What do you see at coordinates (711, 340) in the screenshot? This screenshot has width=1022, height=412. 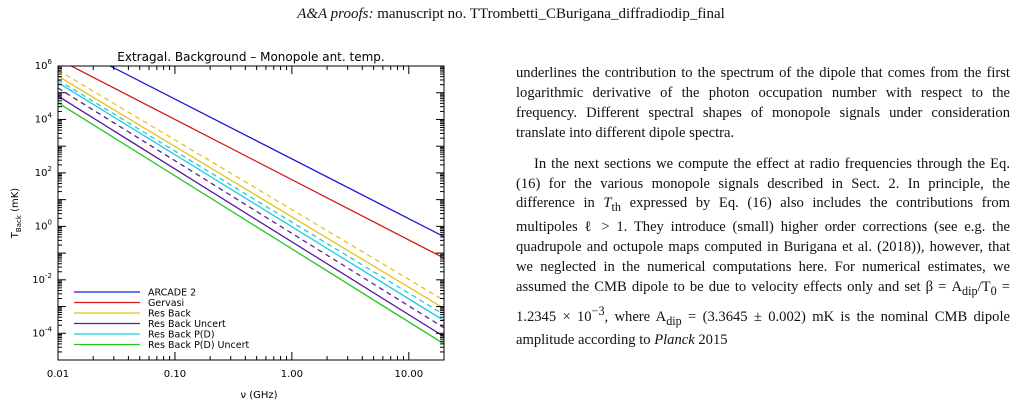 I see `p2-g: 2015` at bounding box center [711, 340].